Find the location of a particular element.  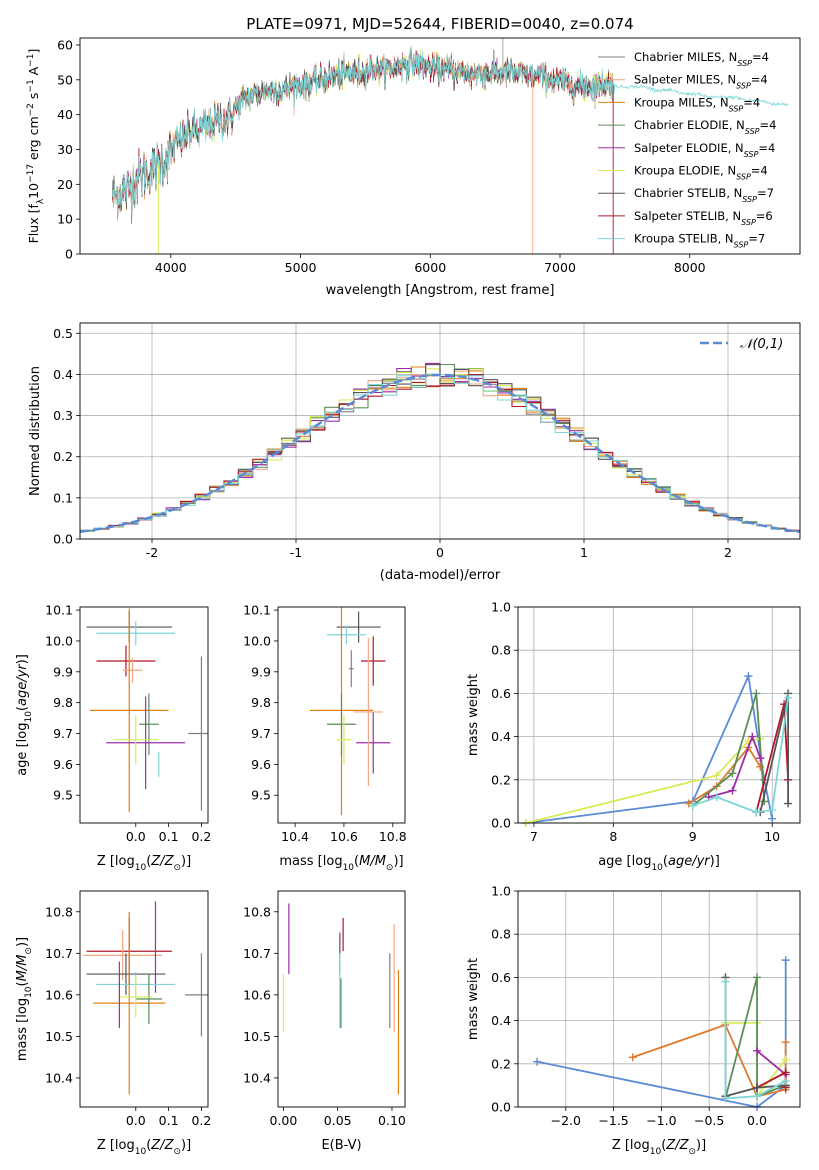

legend-label-text: Salpeter ELODIE, N is located at coordinates (689, 148).